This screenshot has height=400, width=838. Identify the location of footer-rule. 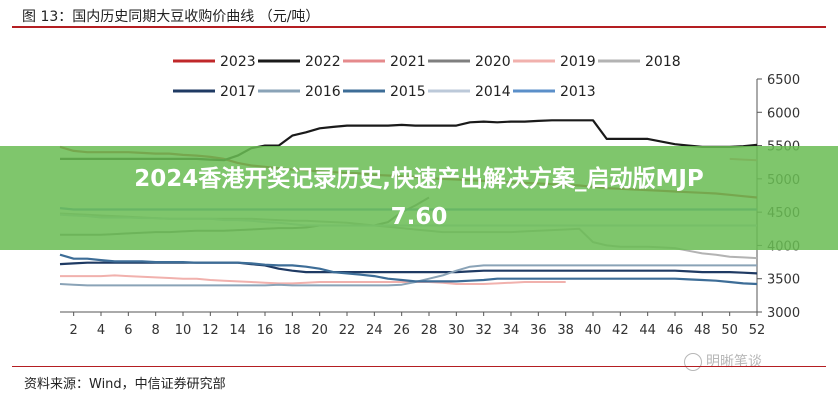
(419, 366).